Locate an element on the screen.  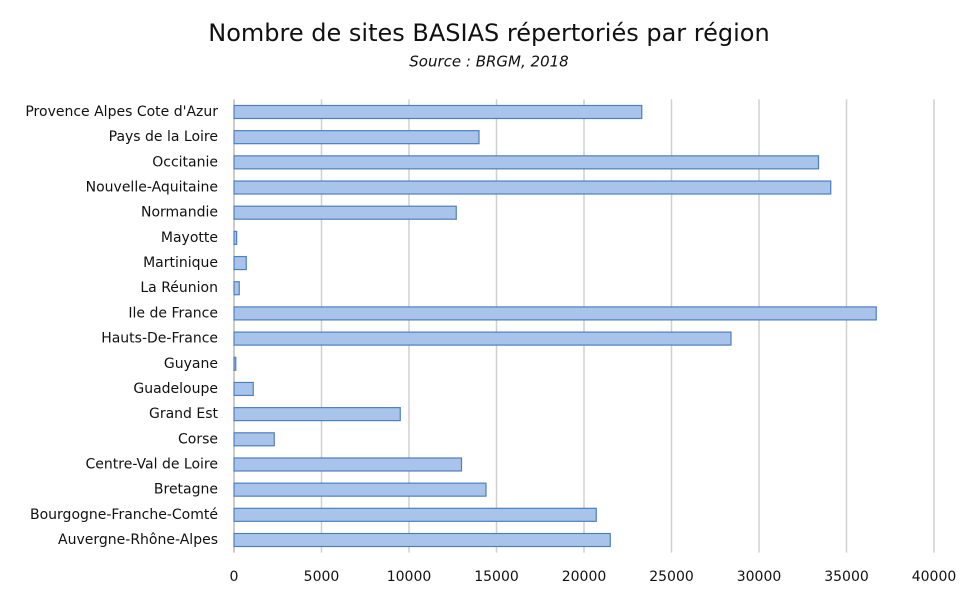
x-tick-label: 10000 is located at coordinates (409, 577).